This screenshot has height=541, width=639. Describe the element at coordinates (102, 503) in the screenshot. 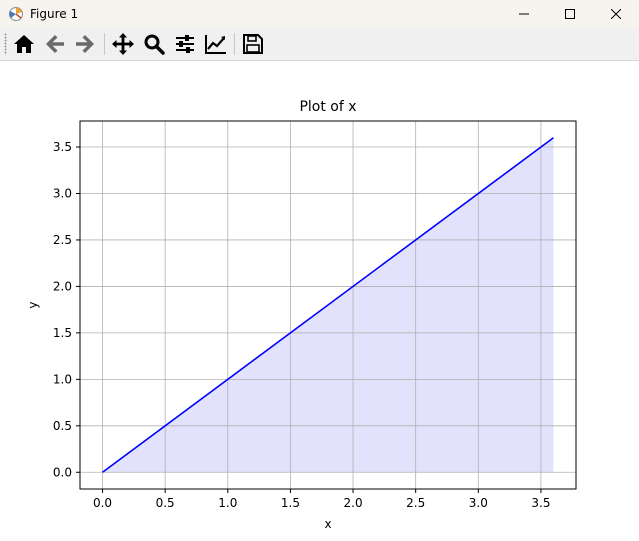

I see `x-tick-label: 0.0` at that location.